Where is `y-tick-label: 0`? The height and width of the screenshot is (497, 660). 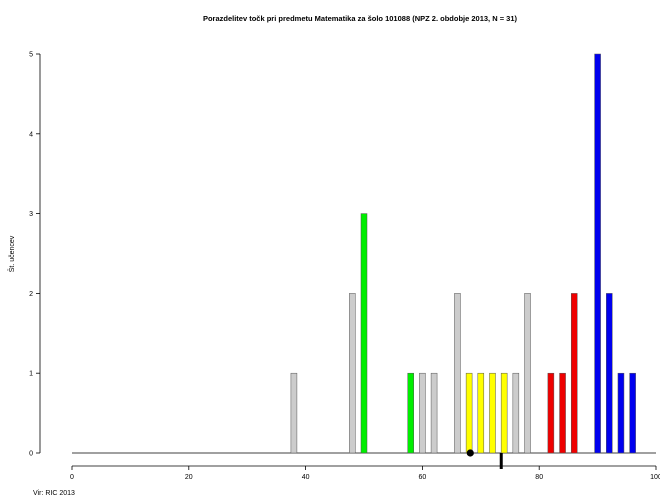 y-tick-label: 0 is located at coordinates (31, 454).